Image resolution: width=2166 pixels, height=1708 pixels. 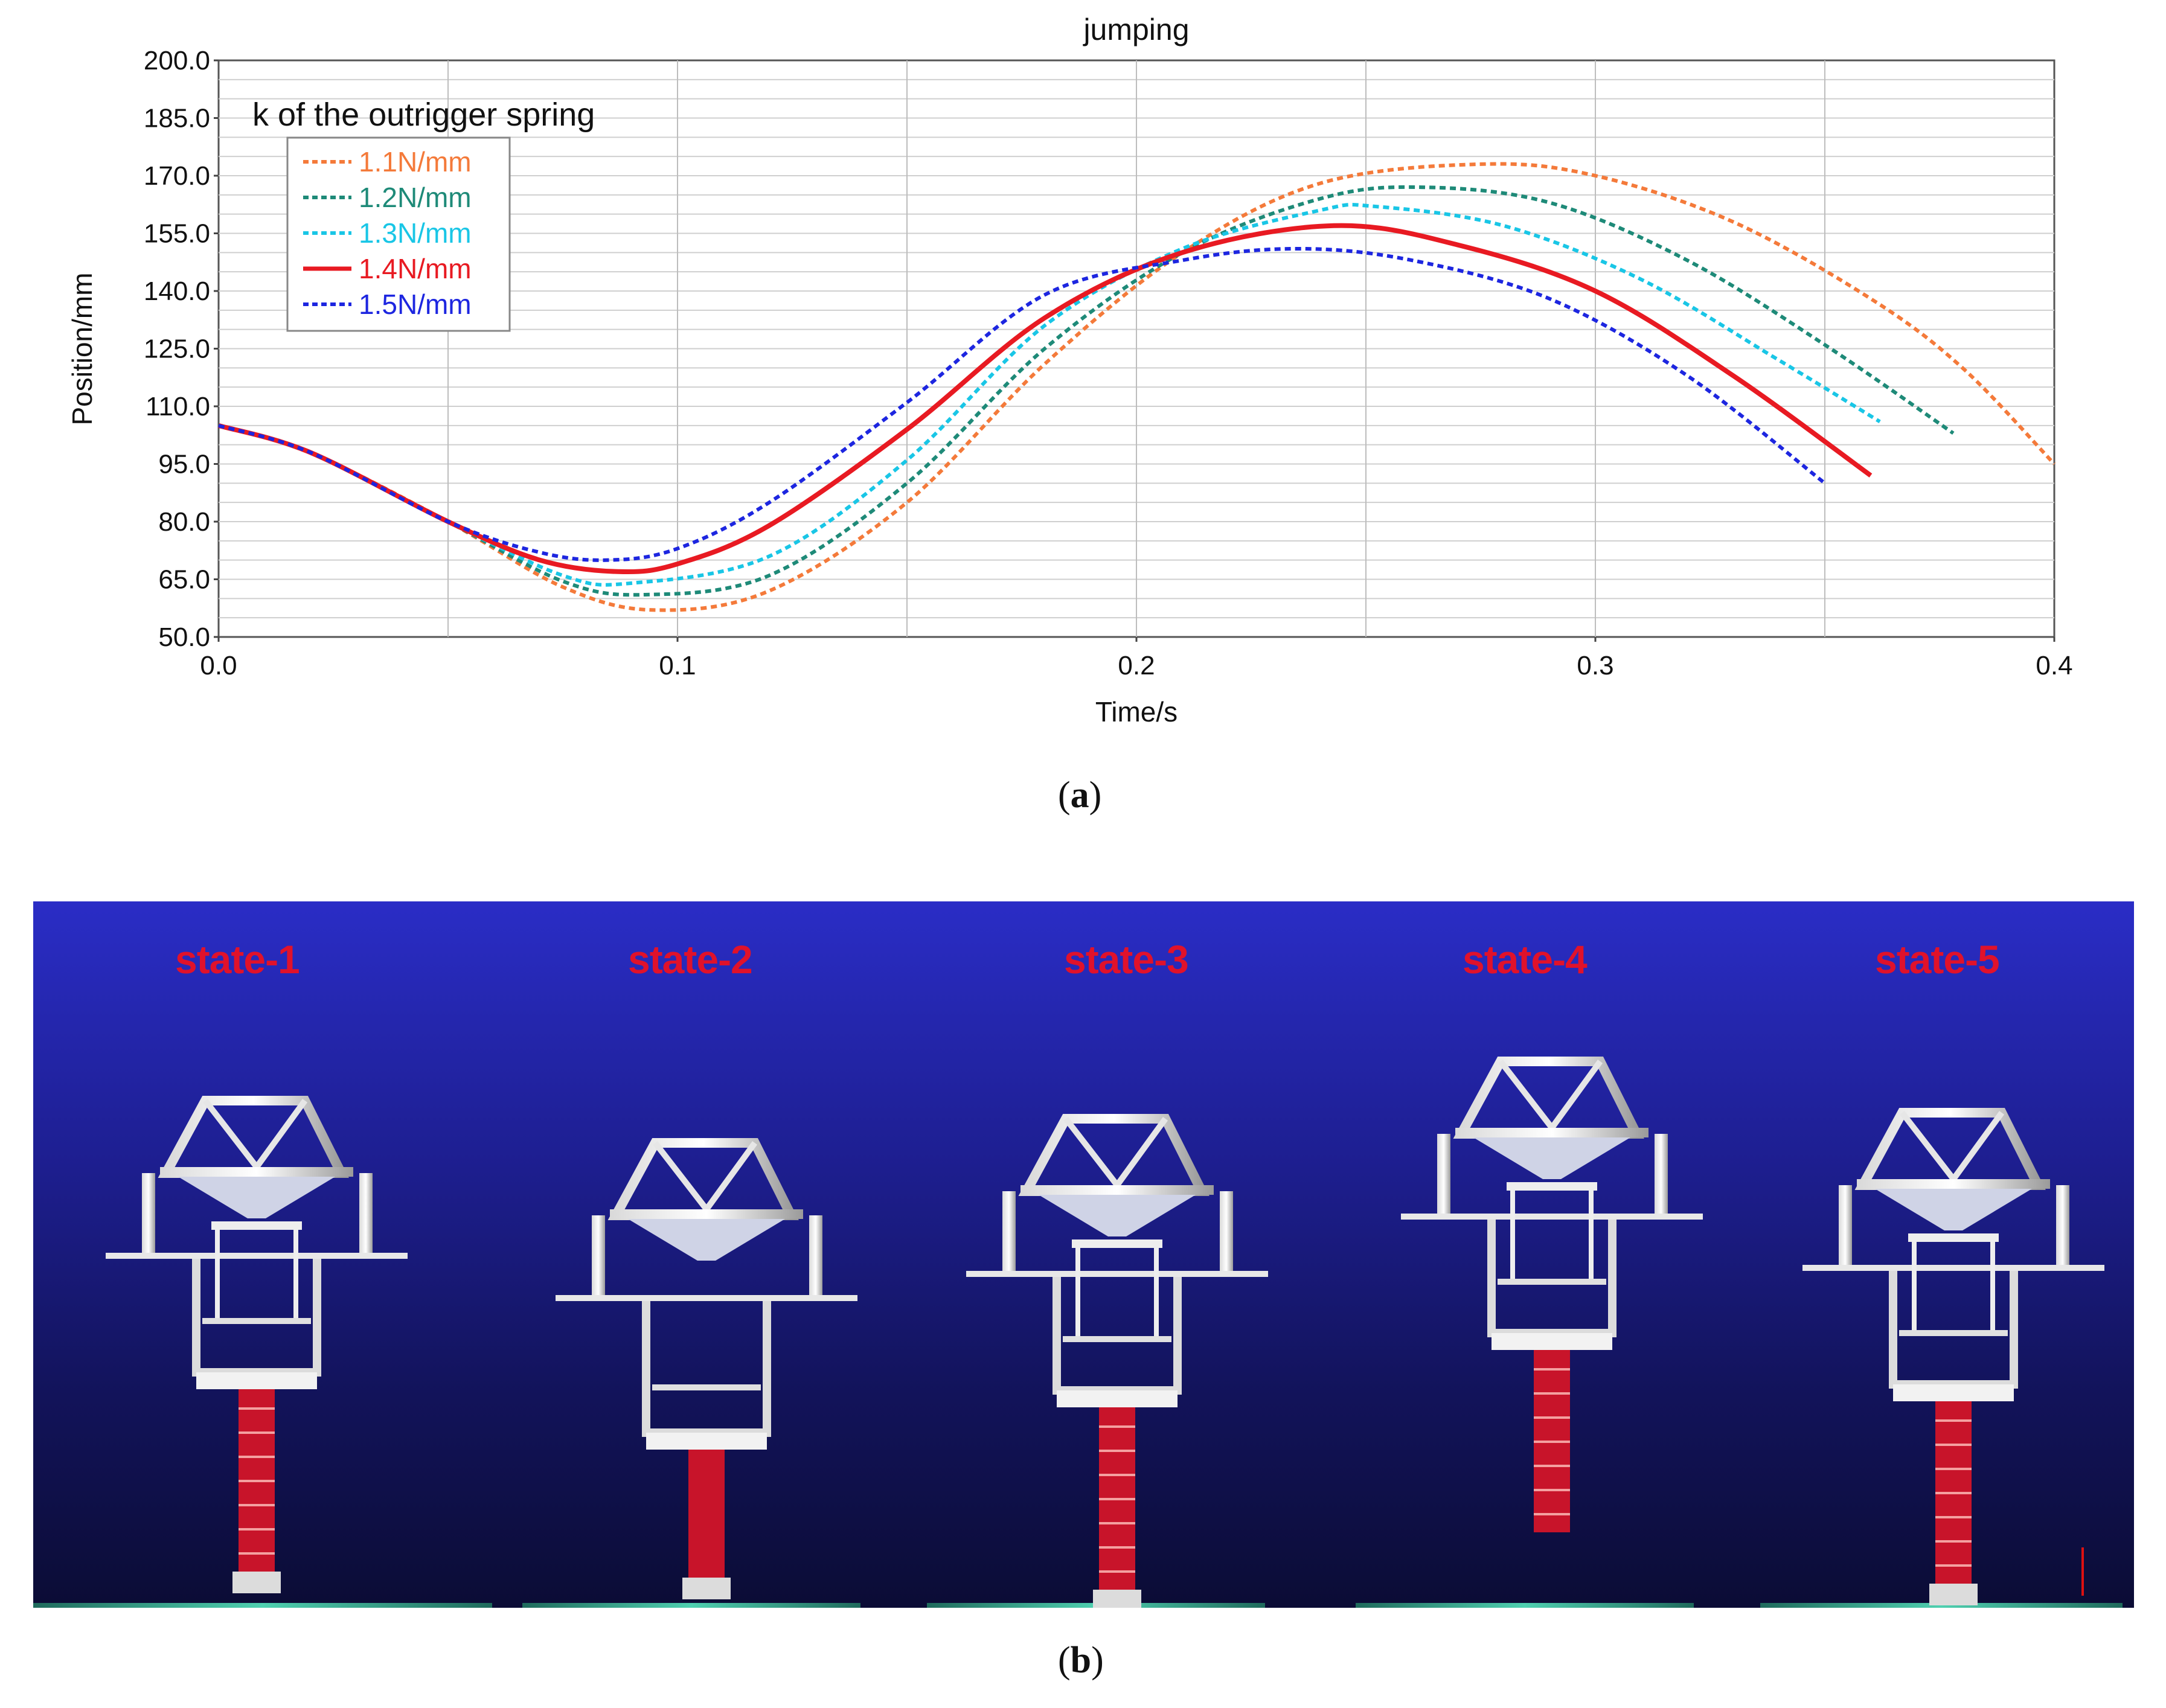 What do you see at coordinates (690, 959) in the screenshot?
I see `state-label-2: state-2` at bounding box center [690, 959].